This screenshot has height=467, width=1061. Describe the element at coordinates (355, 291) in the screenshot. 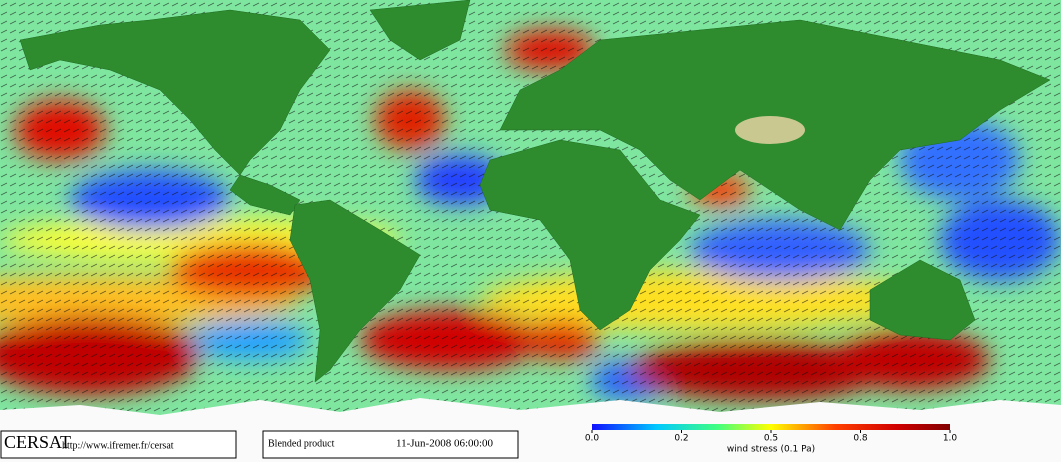

I see `south-america` at that location.